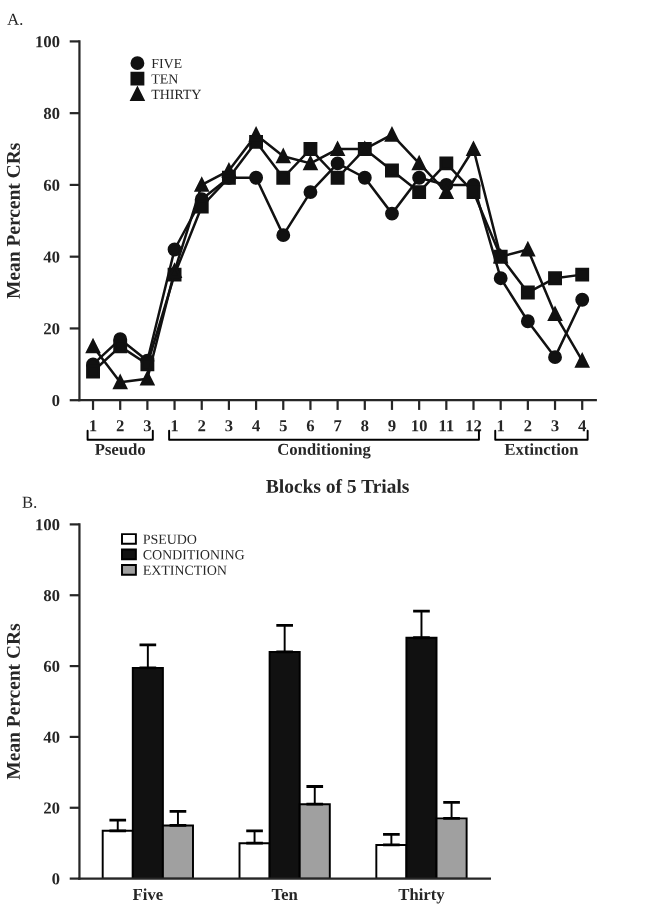  I want to click on x-axis-title: Blocks of 5 Trials, so click(337, 486).